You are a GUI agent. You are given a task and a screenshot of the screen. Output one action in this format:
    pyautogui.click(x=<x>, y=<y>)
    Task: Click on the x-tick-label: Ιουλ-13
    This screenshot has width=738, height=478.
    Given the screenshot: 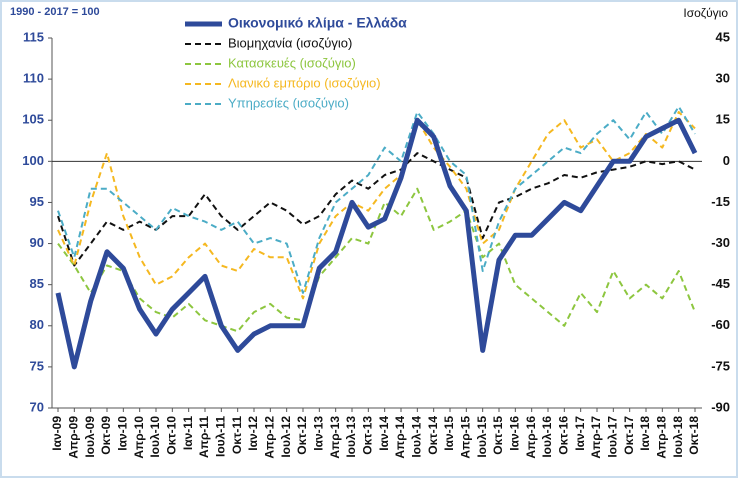 What is the action you would take?
    pyautogui.click(x=351, y=437)
    